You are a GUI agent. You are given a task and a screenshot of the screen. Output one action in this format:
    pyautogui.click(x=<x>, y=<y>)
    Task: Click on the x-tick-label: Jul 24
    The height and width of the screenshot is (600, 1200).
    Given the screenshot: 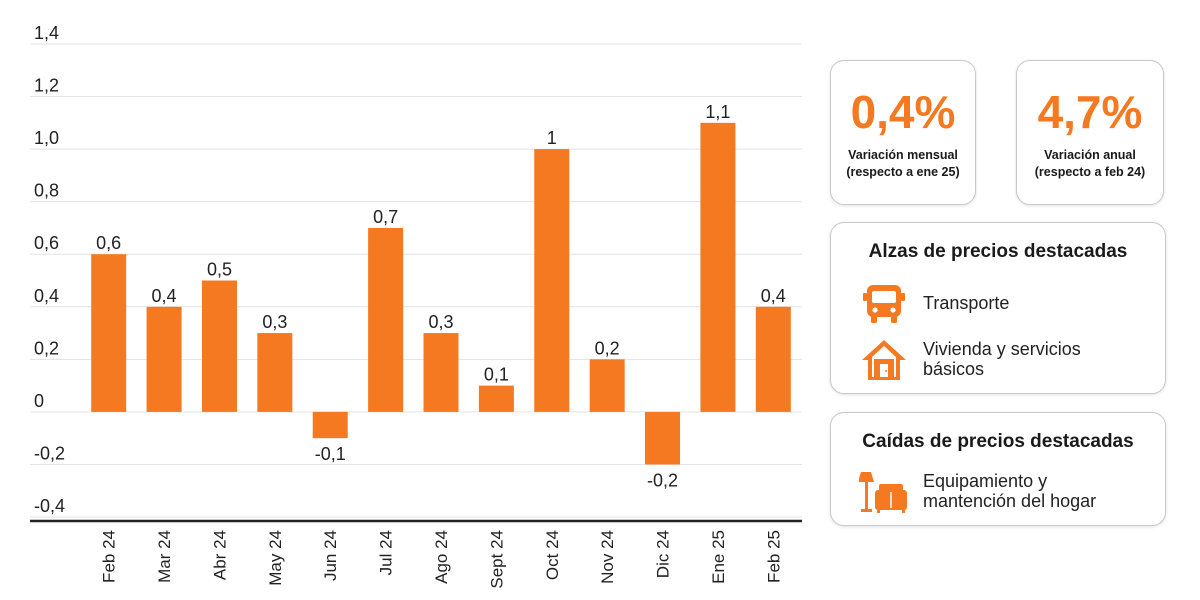 What is the action you would take?
    pyautogui.click(x=386, y=552)
    